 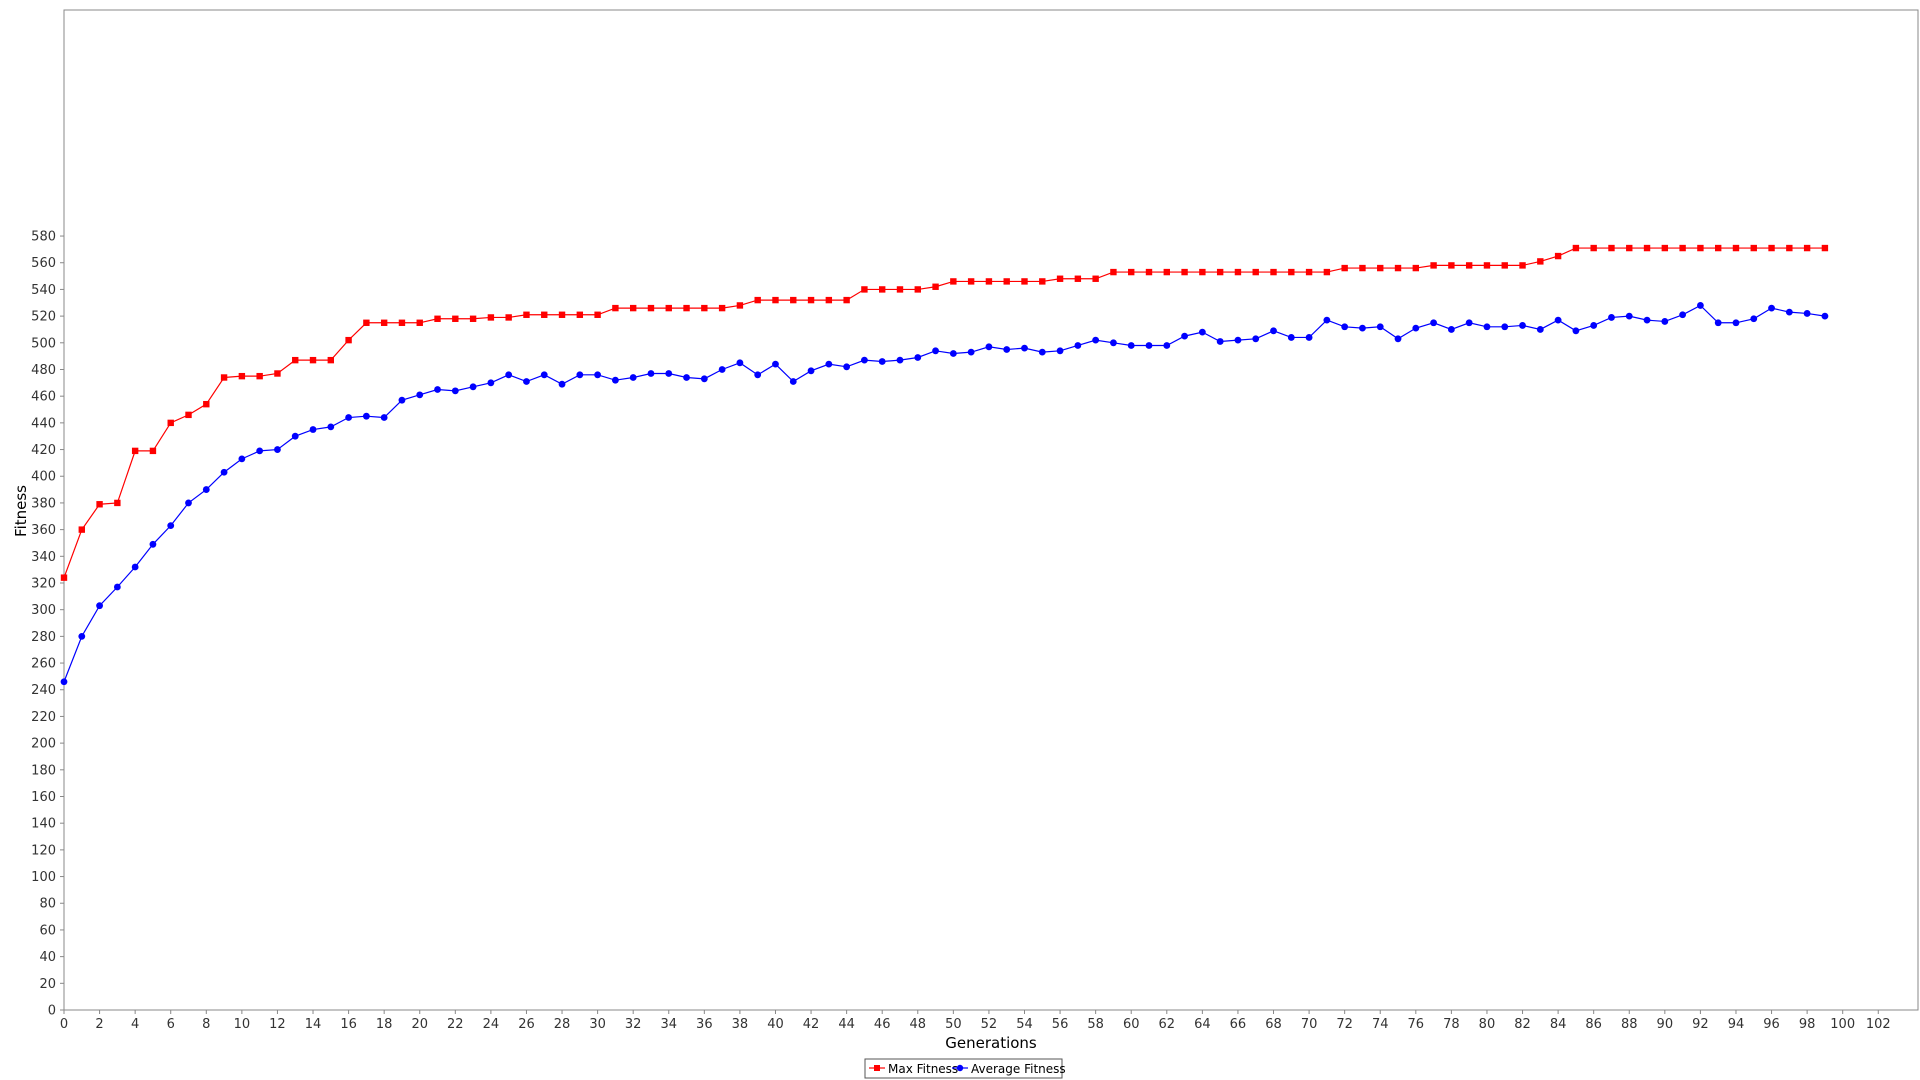 What do you see at coordinates (1273, 1024) in the screenshot?
I see `x-tick-label: 68` at bounding box center [1273, 1024].